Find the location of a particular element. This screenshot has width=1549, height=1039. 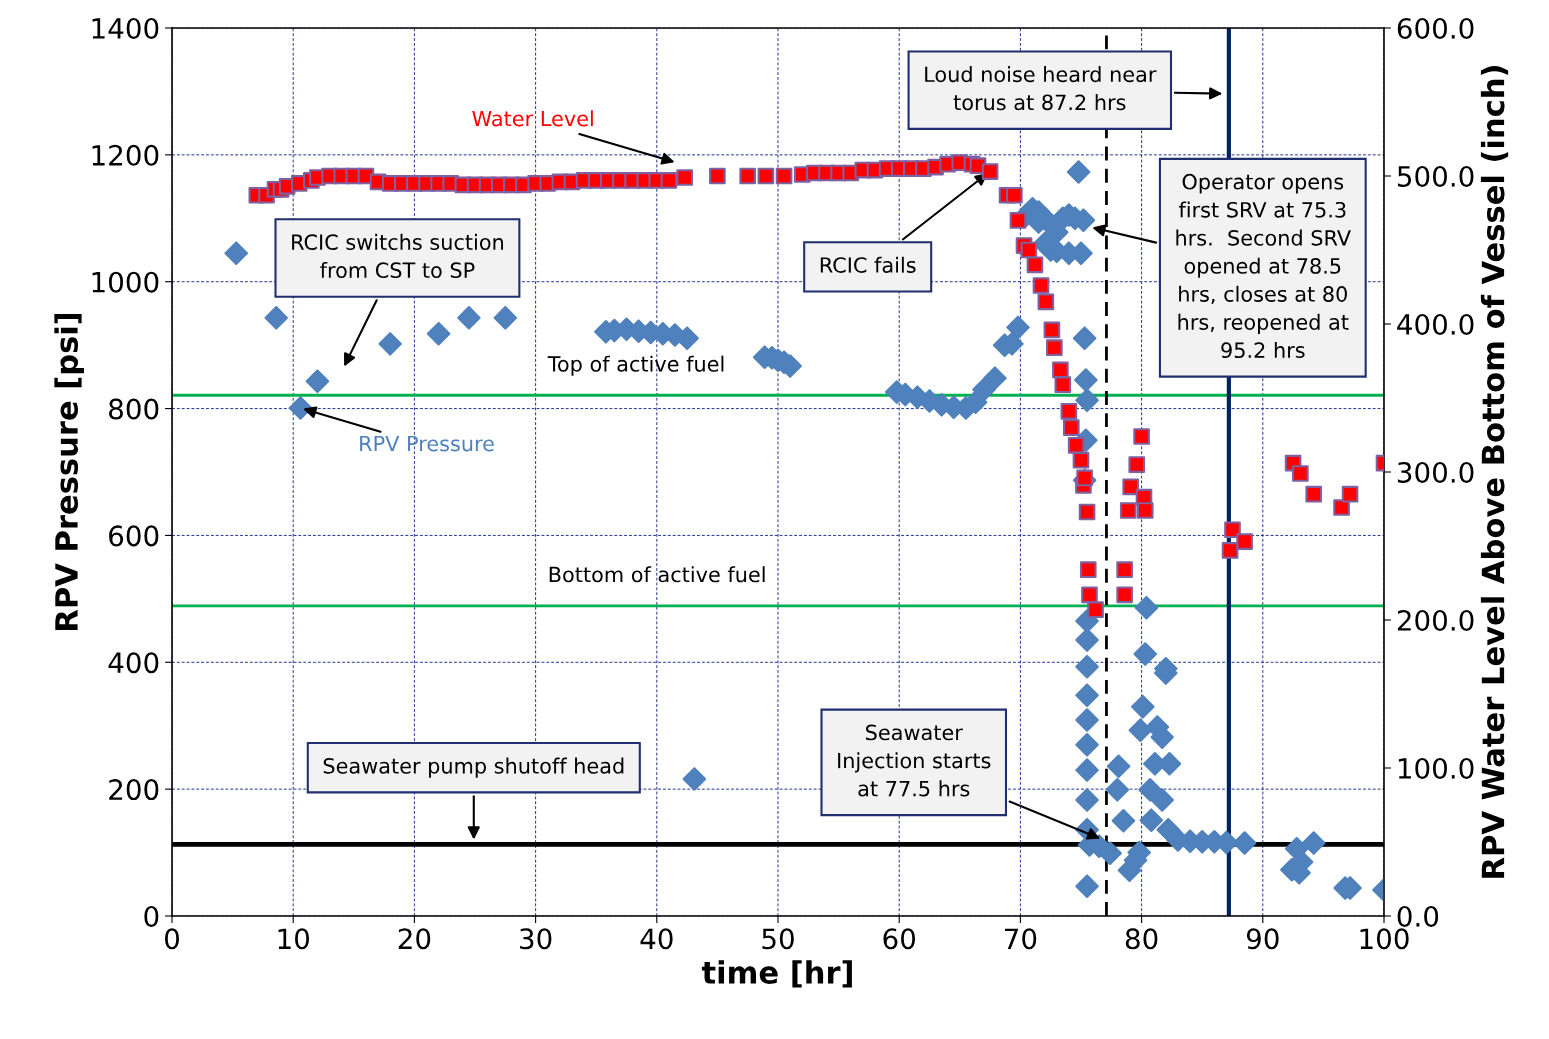

x-axis-title: time [hr] is located at coordinates (776, 974).